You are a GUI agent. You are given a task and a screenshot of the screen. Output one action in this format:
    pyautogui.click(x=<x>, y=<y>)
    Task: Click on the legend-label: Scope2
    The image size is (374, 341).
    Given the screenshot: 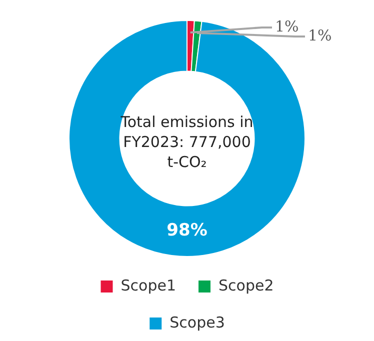 What is the action you would take?
    pyautogui.click(x=246, y=285)
    